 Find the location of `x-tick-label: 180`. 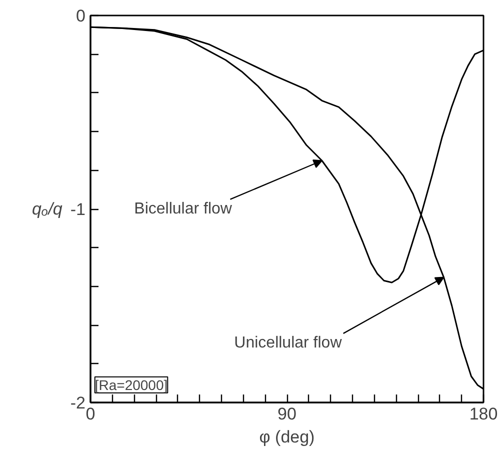

x-tick-label: 180 is located at coordinates (483, 414).